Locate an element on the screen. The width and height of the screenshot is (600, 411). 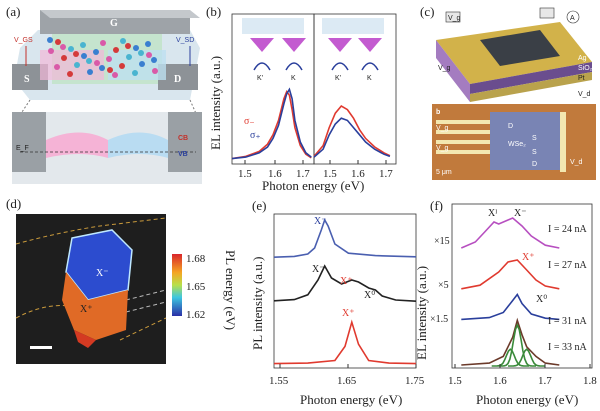
k-prime-label: K' is located at coordinates (260, 78).